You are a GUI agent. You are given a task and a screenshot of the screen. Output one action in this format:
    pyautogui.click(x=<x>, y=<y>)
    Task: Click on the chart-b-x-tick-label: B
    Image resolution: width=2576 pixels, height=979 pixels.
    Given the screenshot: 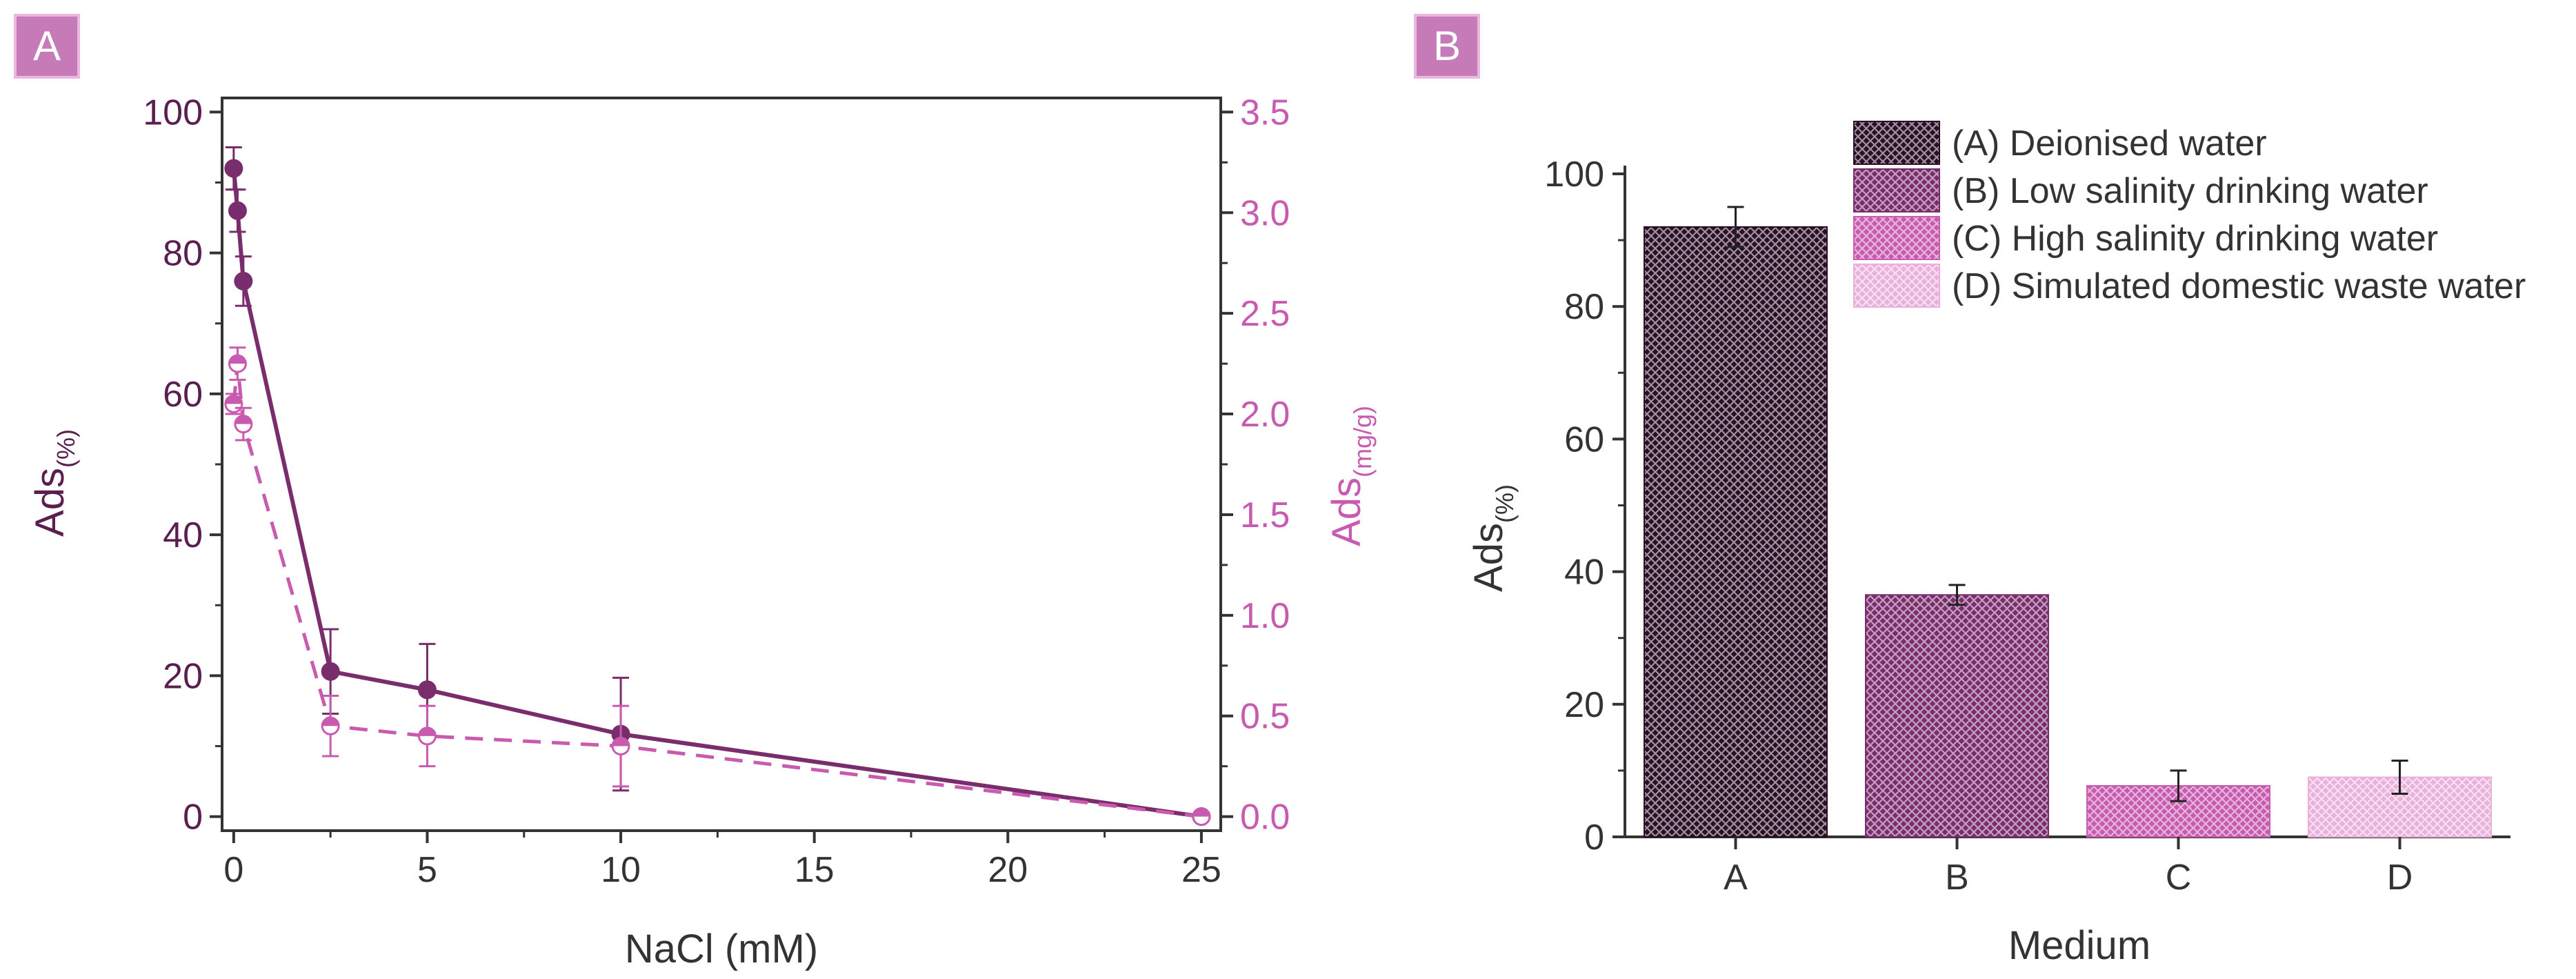 What is the action you would take?
    pyautogui.click(x=1957, y=878)
    